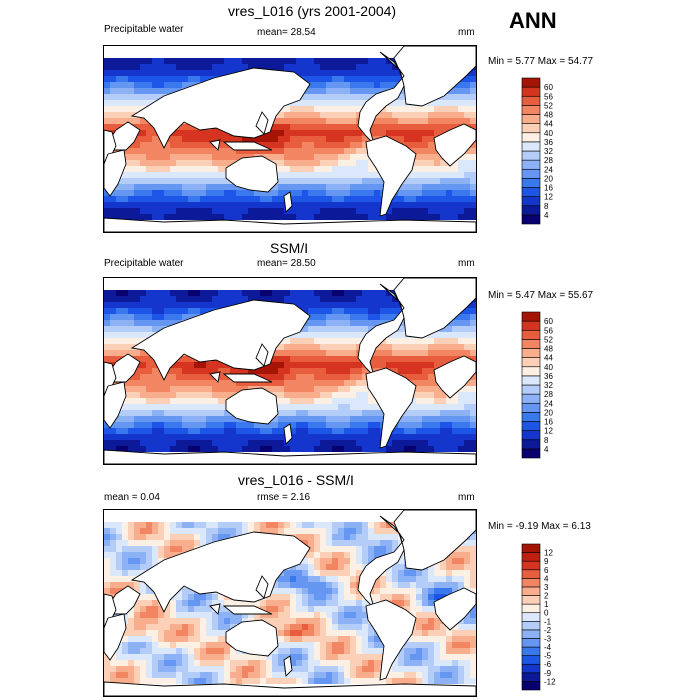 This screenshot has width=700, height=700. What do you see at coordinates (548, 133) in the screenshot?
I see `colorbar-tick-label: 40` at bounding box center [548, 133].